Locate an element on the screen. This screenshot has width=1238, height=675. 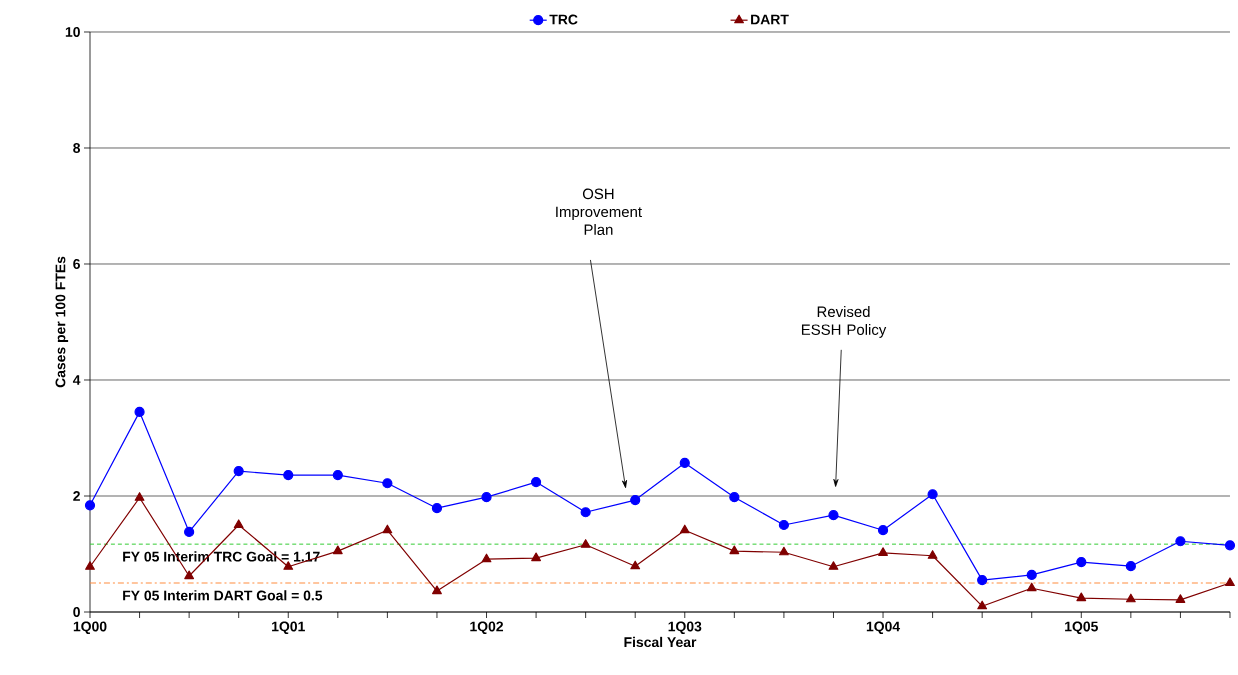
y-axis-title: Cases per 100 FTEs is located at coordinates (62, 322).